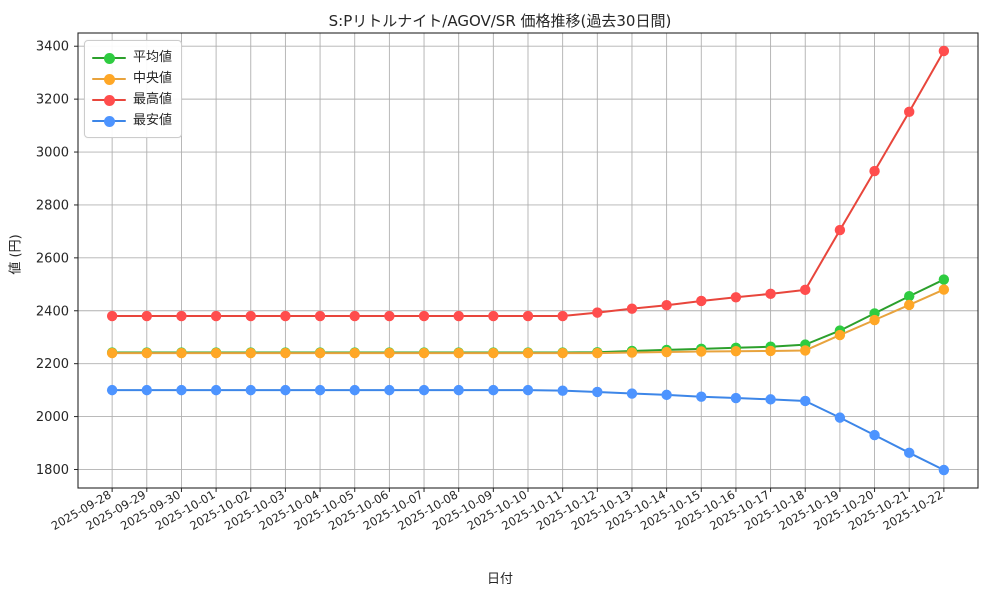 The width and height of the screenshot is (1000, 600). I want to click on y-tick-label: 1800, so click(52, 470).